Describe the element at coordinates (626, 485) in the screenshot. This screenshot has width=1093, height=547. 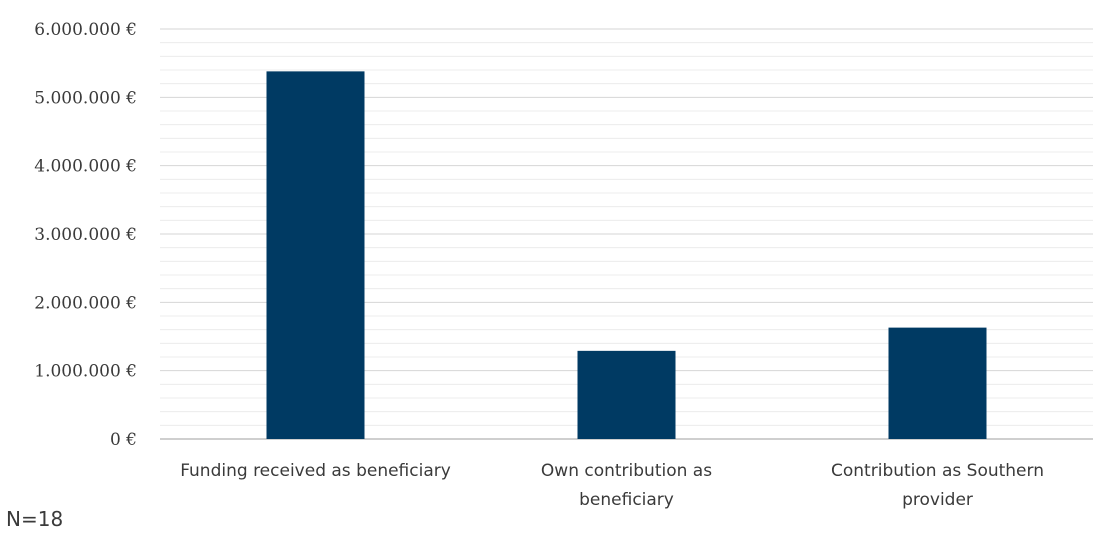
I see `x-category-label: Own contribution as beneficiary` at that location.